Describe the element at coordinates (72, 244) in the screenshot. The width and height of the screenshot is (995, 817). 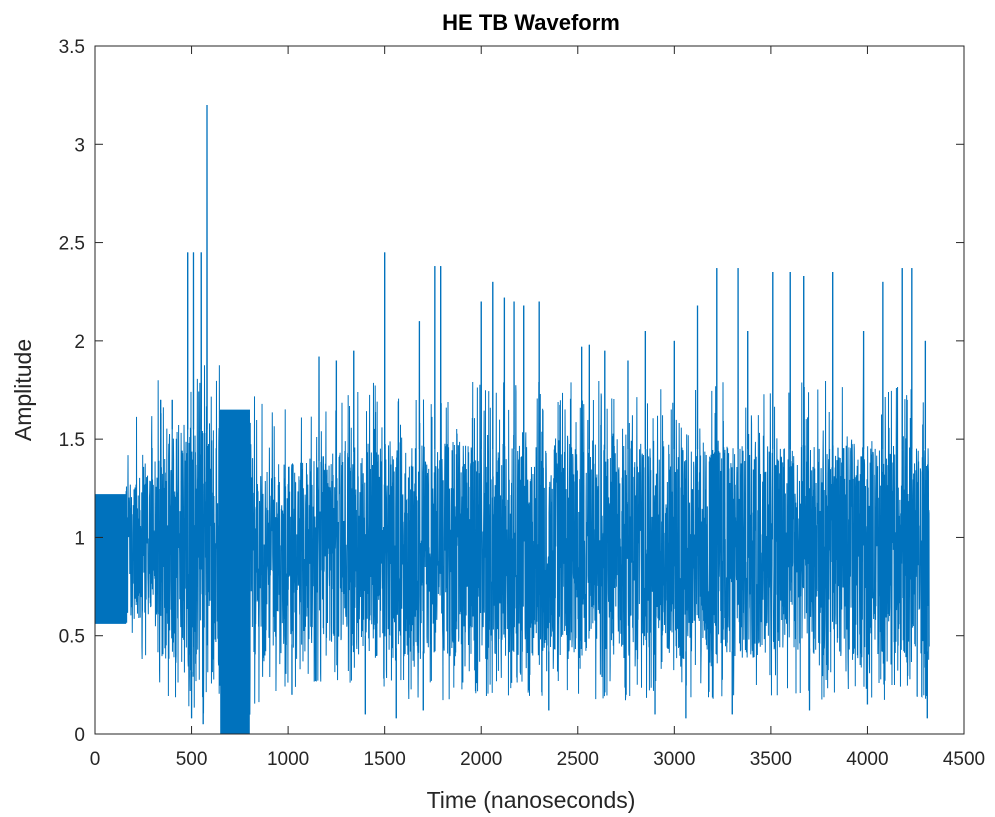
I see `y-tick-label: 2.5` at that location.